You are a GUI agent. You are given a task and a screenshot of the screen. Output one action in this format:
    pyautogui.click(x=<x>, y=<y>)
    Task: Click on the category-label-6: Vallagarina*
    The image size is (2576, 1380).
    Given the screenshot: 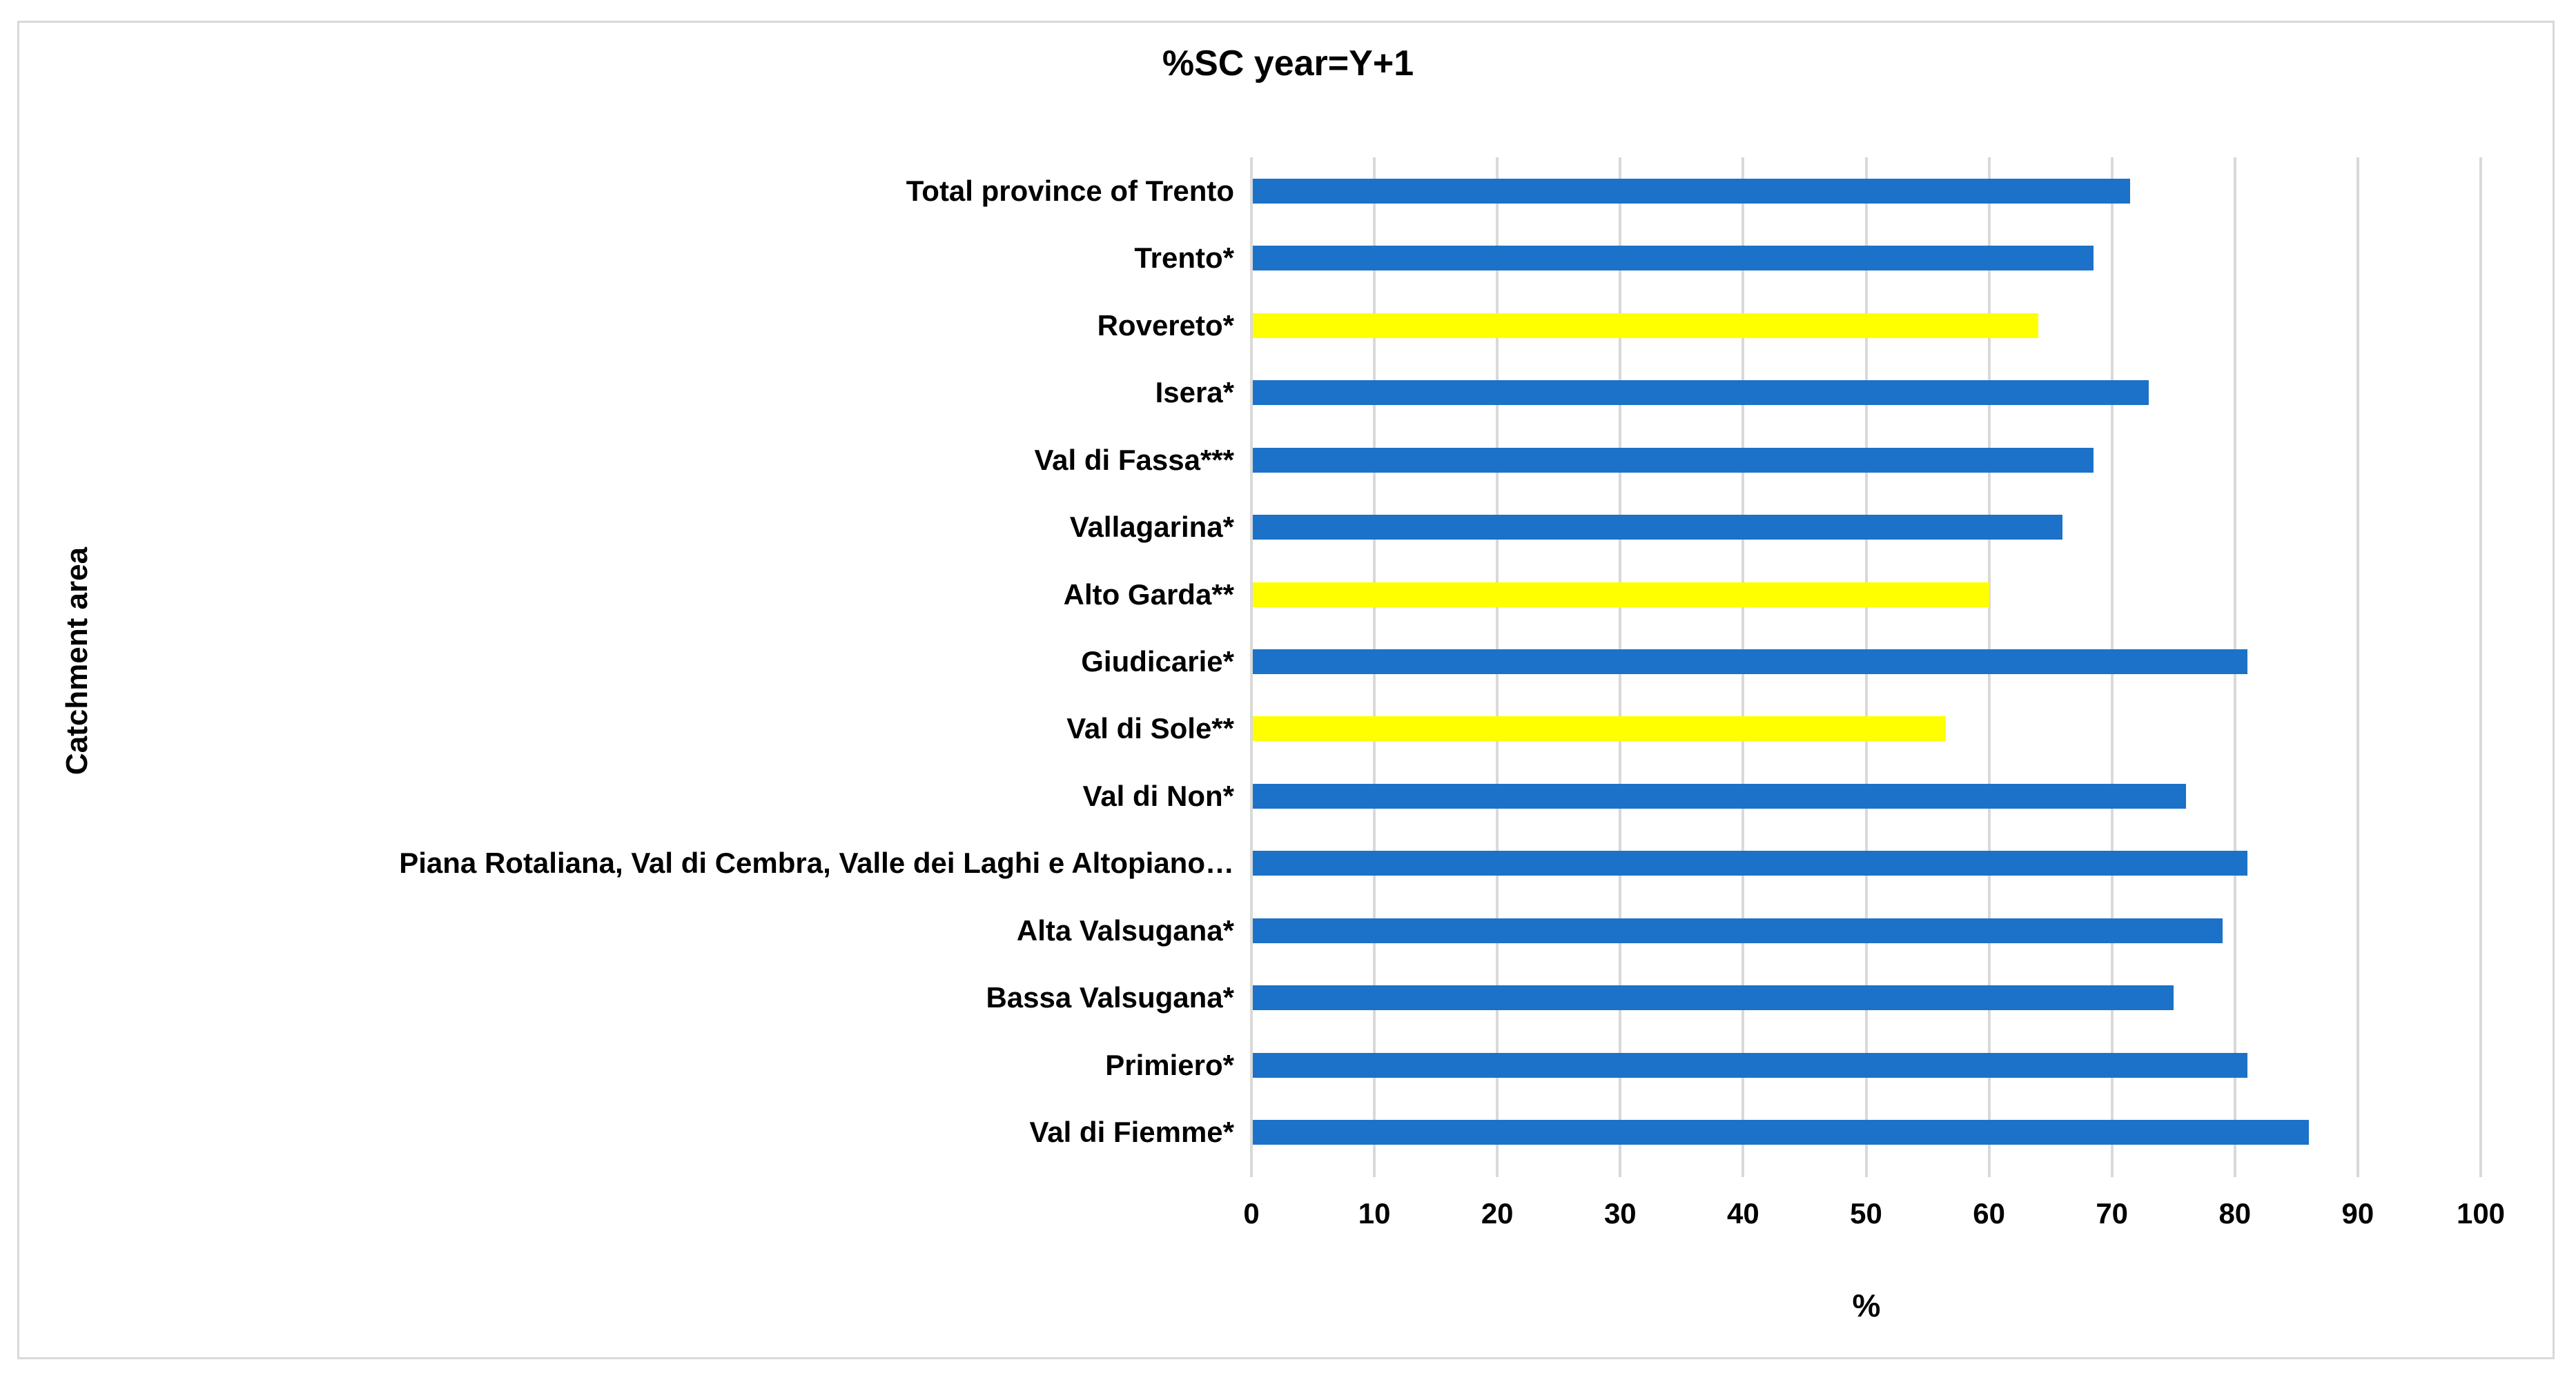 What is the action you would take?
    pyautogui.click(x=1151, y=527)
    